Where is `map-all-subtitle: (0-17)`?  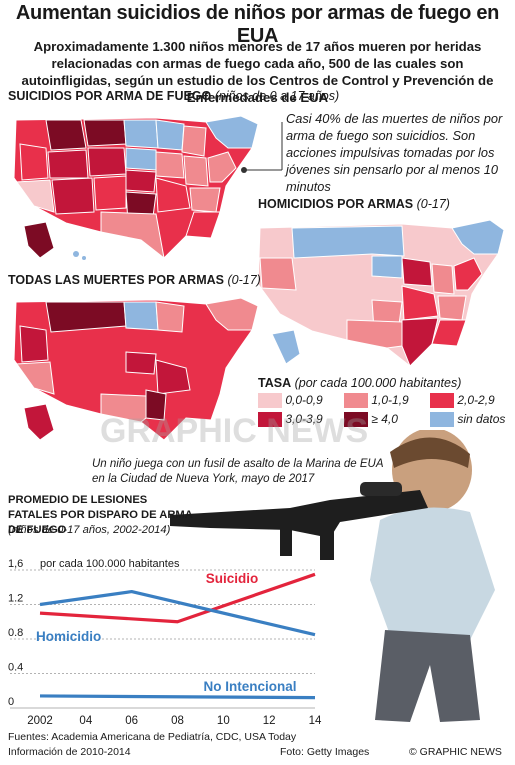
map-all-subtitle: (0-17) is located at coordinates (244, 280).